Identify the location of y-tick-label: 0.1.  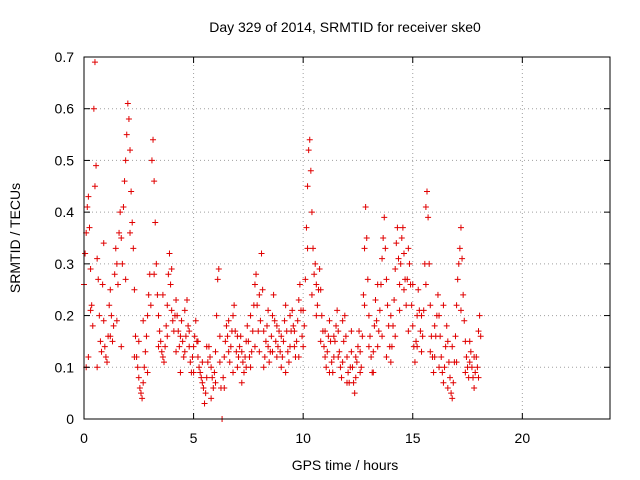
(65, 367).